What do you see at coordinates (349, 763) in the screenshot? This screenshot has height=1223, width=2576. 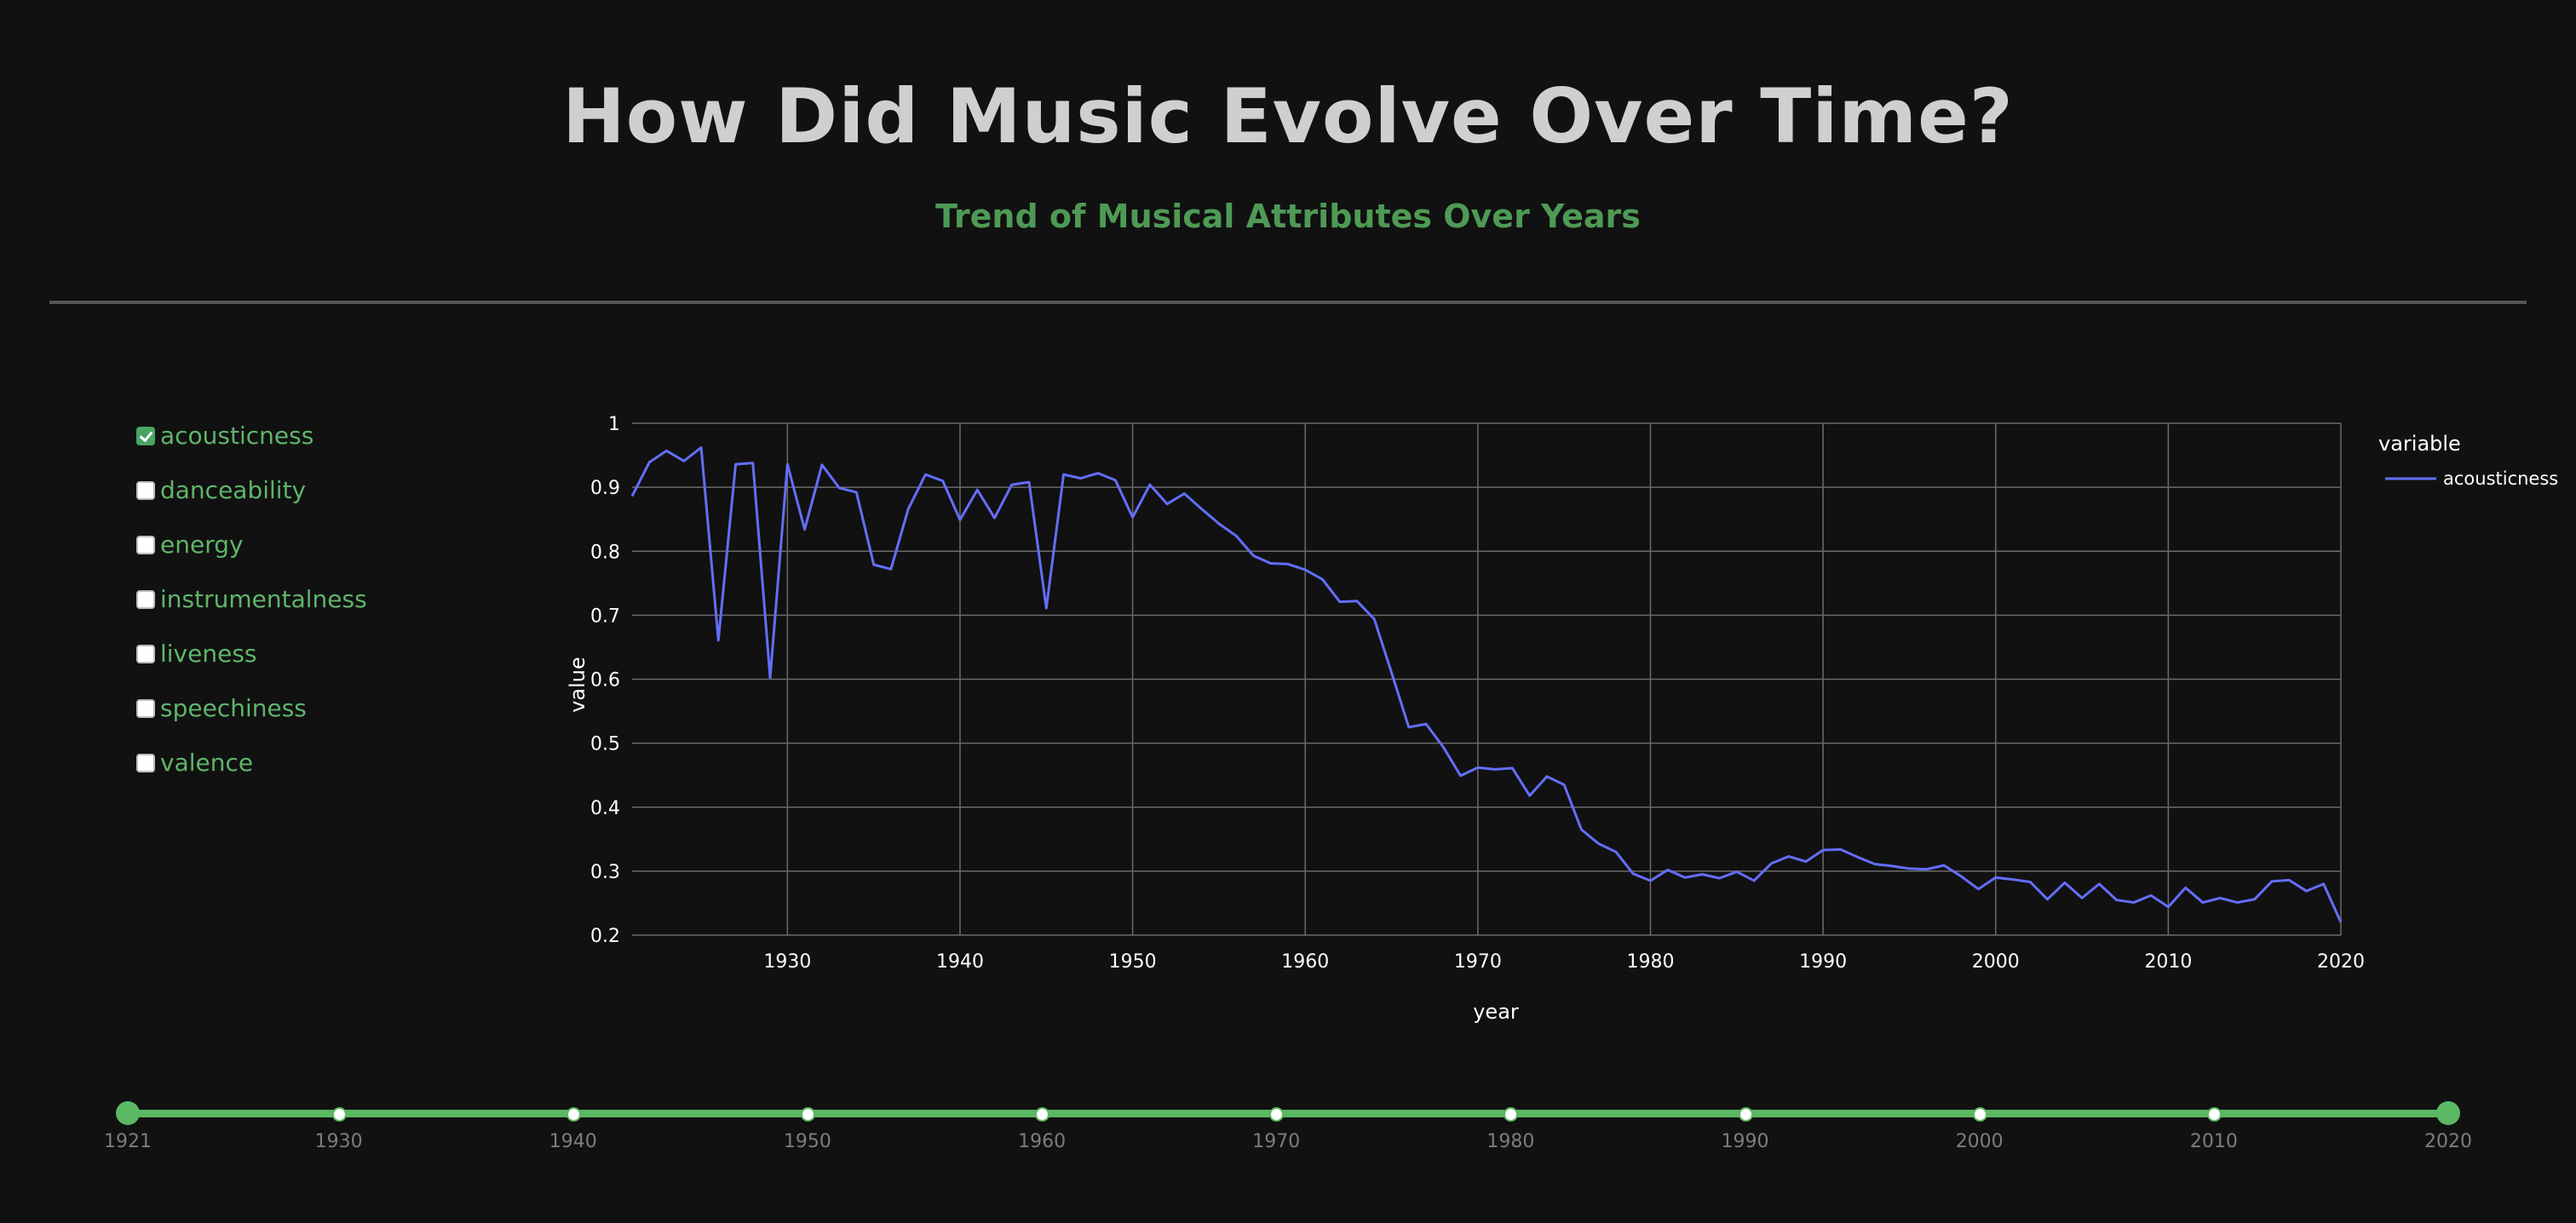 I see `checklist-item-valence: valence` at bounding box center [349, 763].